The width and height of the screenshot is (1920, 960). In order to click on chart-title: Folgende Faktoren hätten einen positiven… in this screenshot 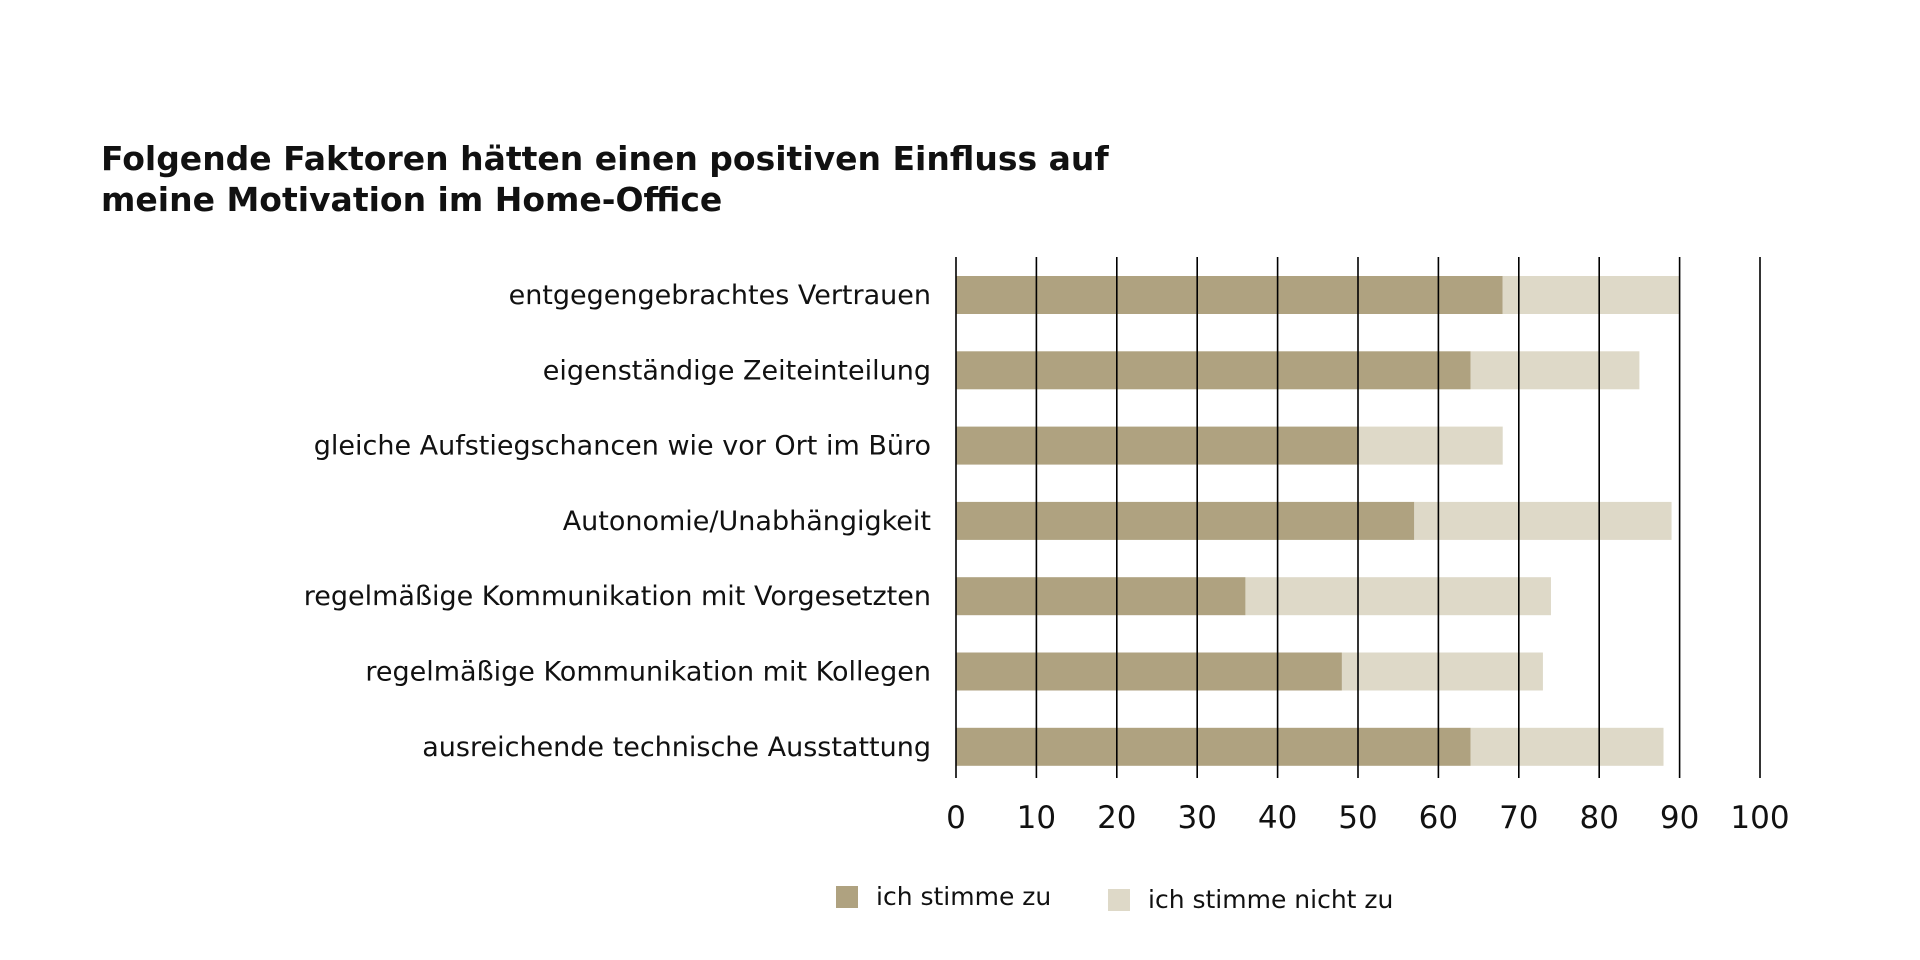, I will do `click(605, 179)`.